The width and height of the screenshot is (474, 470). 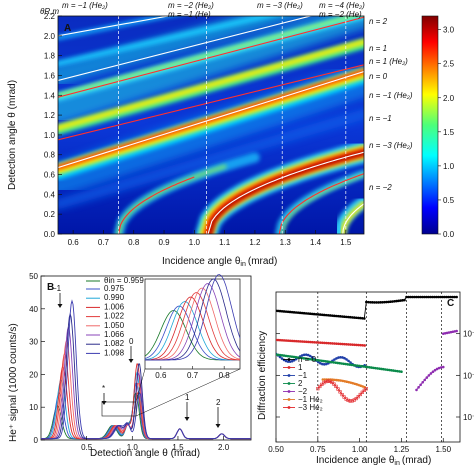 What do you see at coordinates (33, 276) in the screenshot?
I see `y-tick-label: 50` at bounding box center [33, 276].